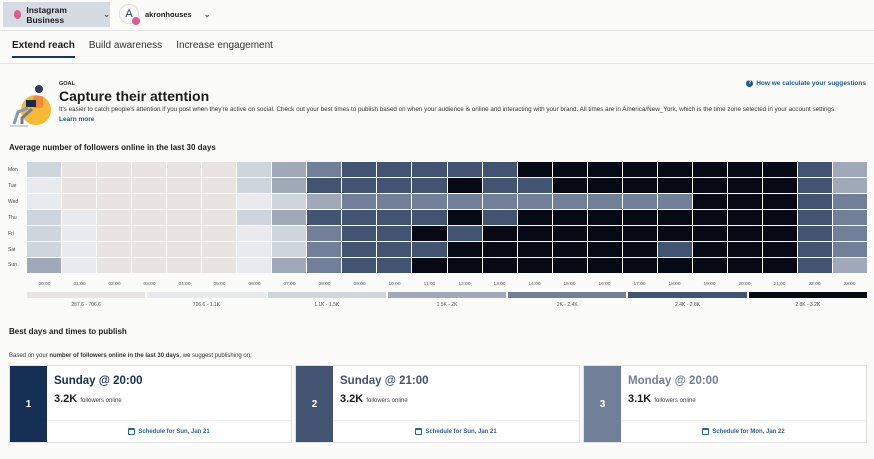 This screenshot has width=874, height=459. Describe the element at coordinates (743, 431) in the screenshot. I see `schedule-button: Schedule for Mon, Jan 22` at that location.